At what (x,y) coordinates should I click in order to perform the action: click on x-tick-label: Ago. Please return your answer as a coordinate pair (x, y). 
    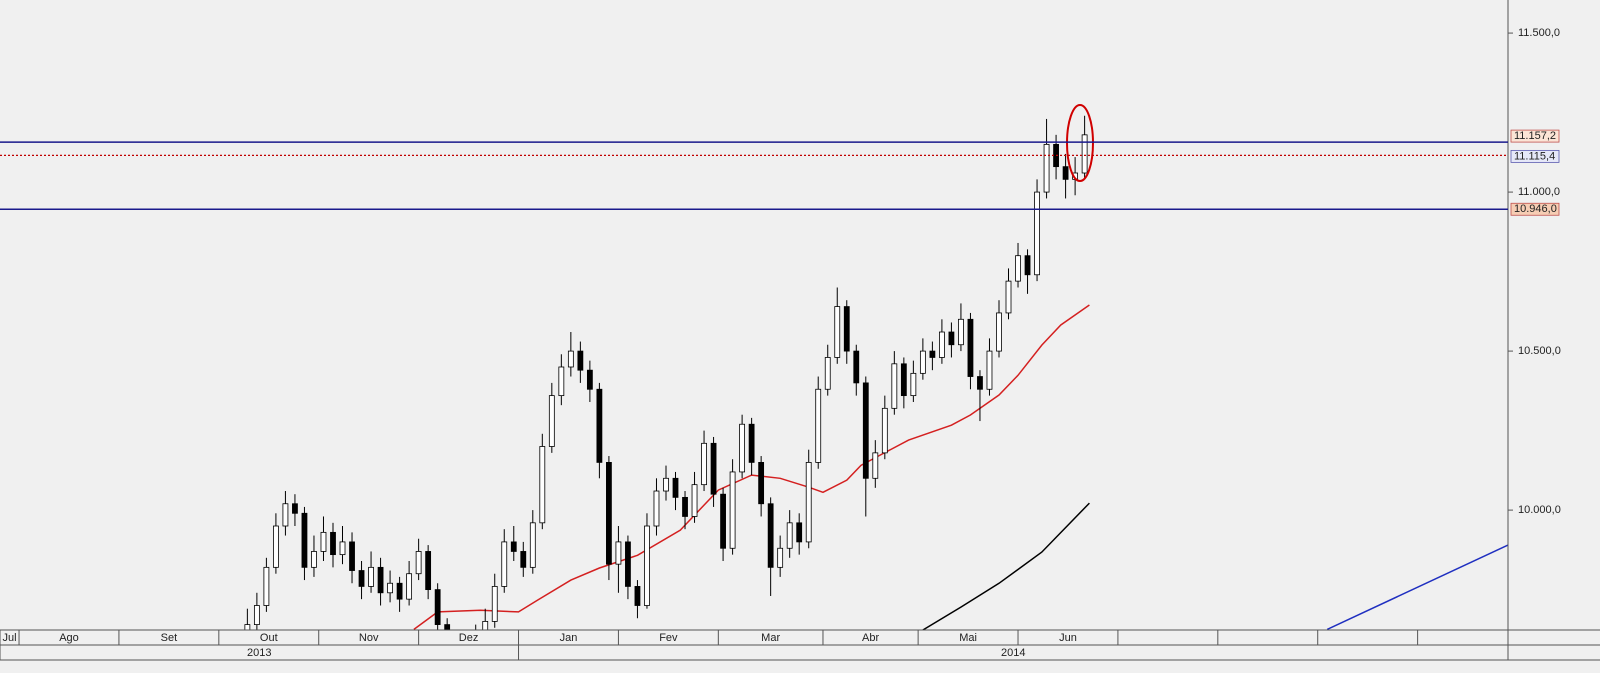
    Looking at the image, I should click on (69, 638).